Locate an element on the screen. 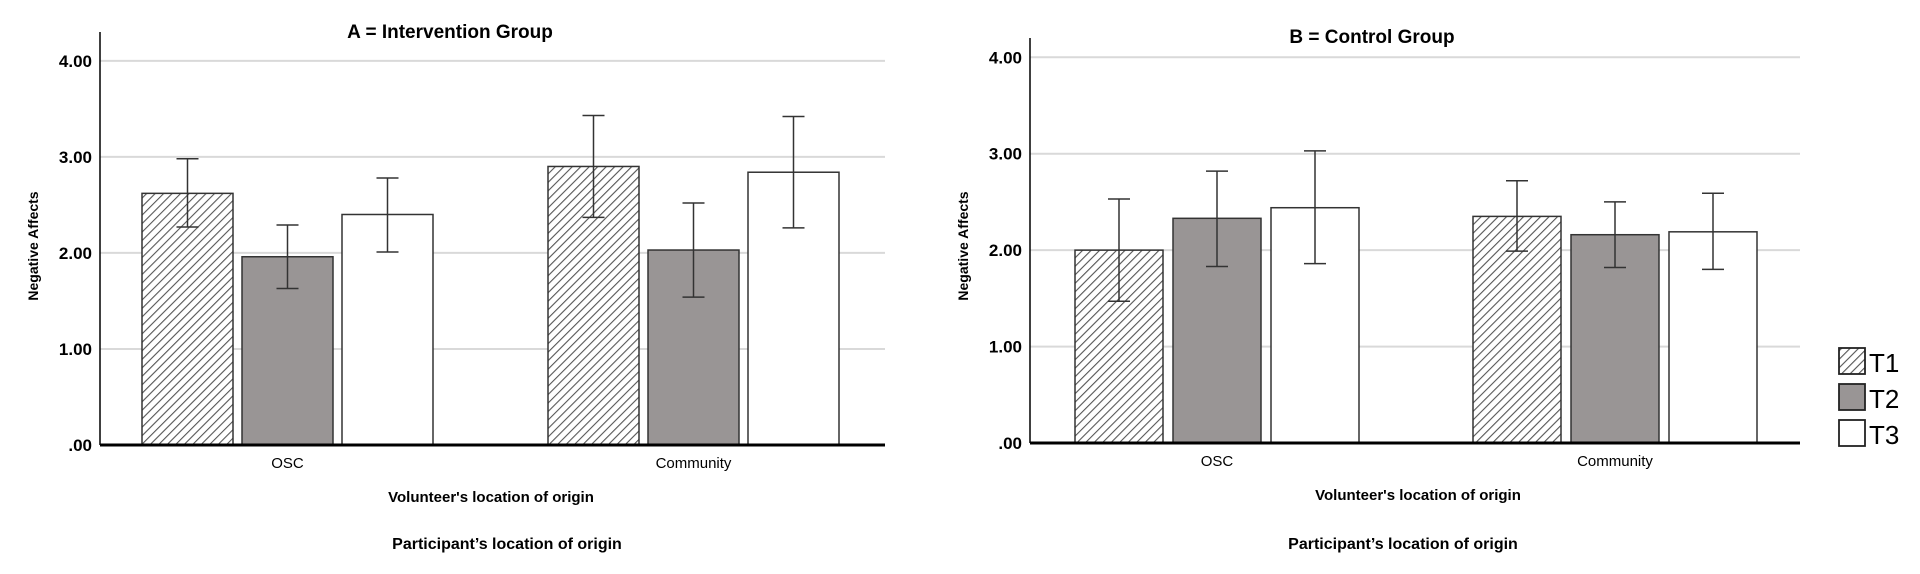  bar-t1-osc is located at coordinates (187, 319).